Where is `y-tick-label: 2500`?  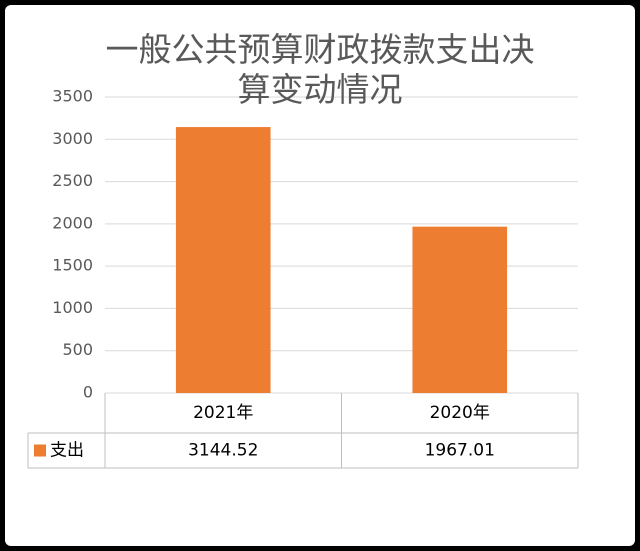
y-tick-label: 2500 is located at coordinates (72, 180).